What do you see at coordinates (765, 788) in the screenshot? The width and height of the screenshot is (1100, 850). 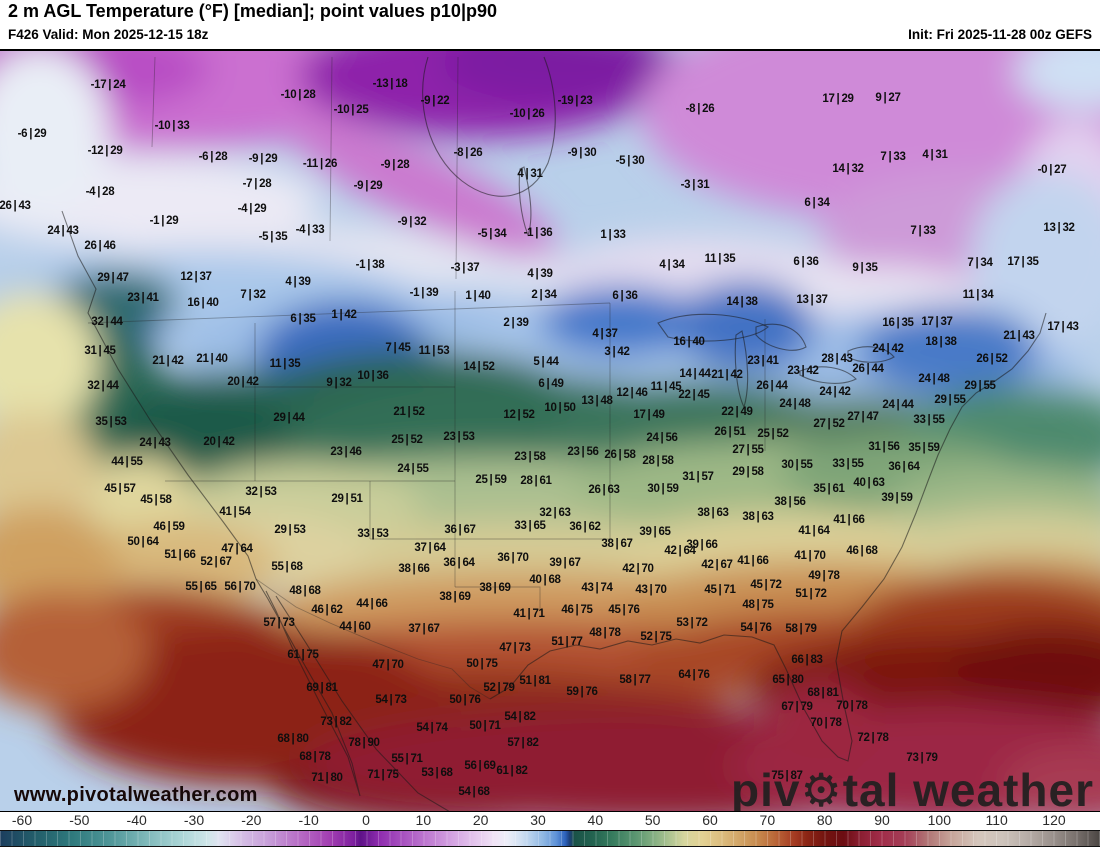 I see `logo-text-pre: piv` at bounding box center [765, 788].